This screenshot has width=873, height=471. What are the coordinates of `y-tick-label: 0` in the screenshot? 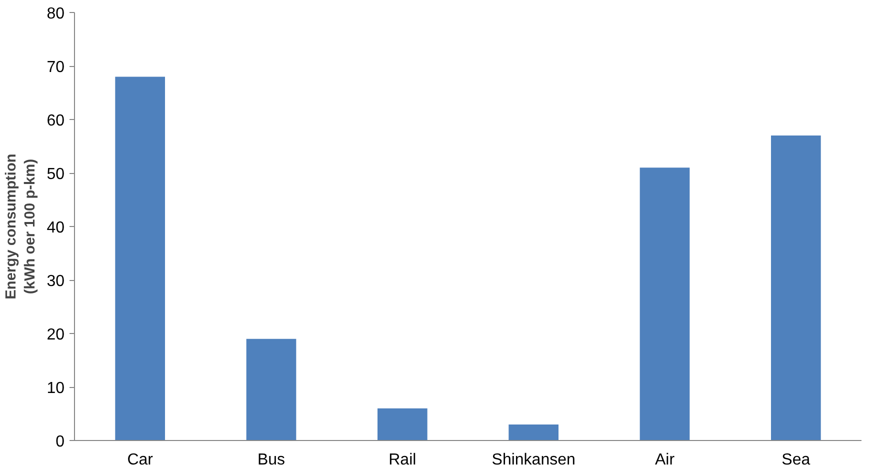 It's located at (60, 442).